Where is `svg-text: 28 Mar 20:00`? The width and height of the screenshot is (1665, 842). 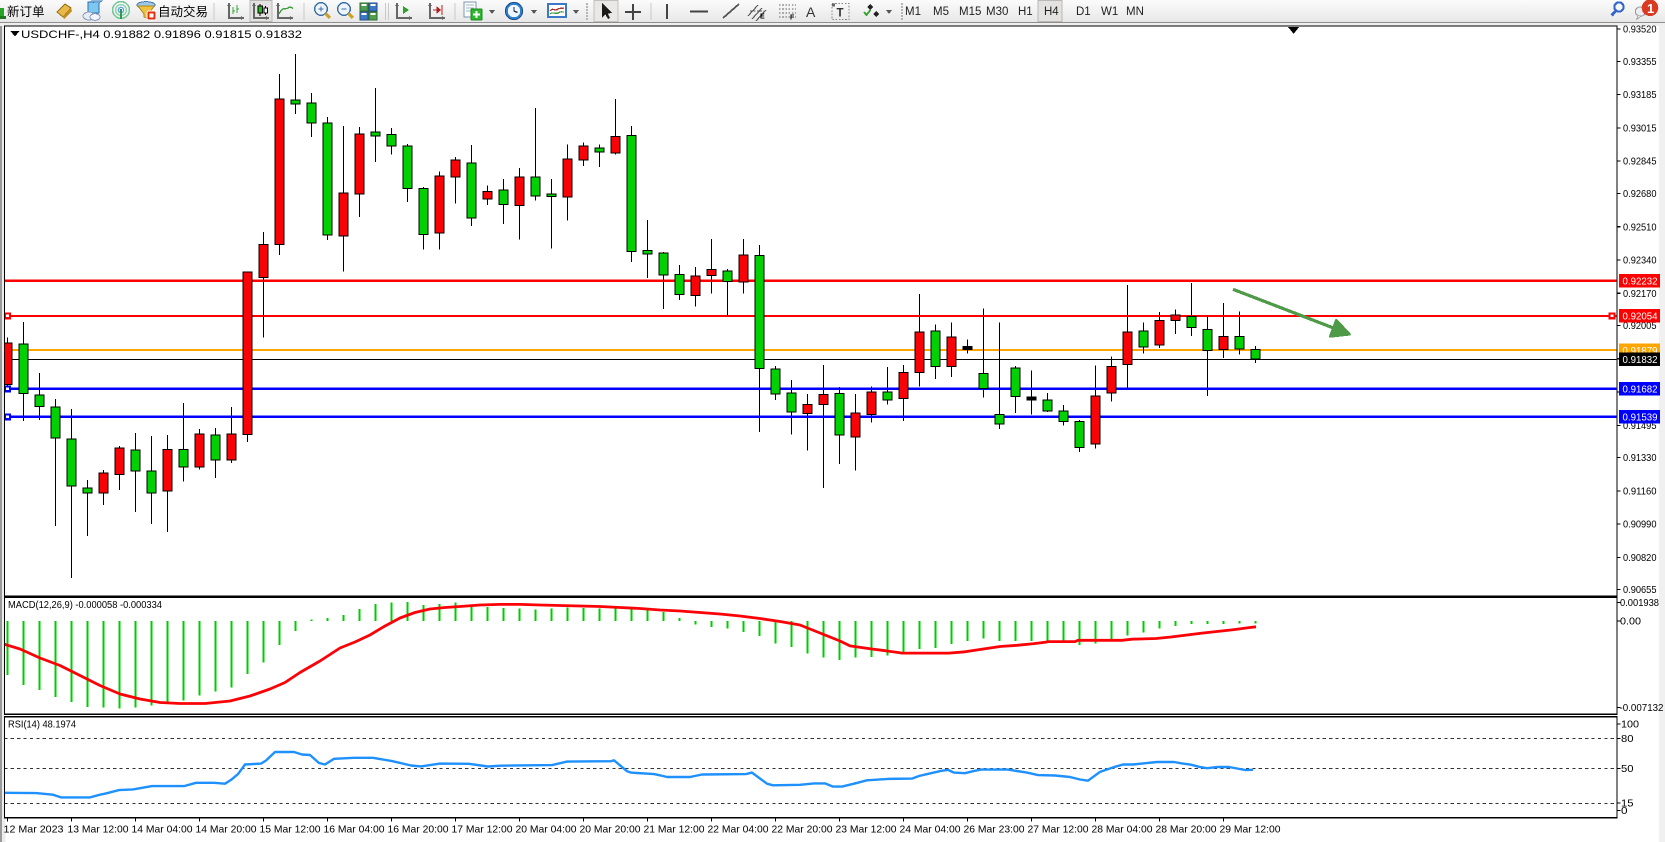
svg-text: 28 Mar 20:00 is located at coordinates (1186, 830).